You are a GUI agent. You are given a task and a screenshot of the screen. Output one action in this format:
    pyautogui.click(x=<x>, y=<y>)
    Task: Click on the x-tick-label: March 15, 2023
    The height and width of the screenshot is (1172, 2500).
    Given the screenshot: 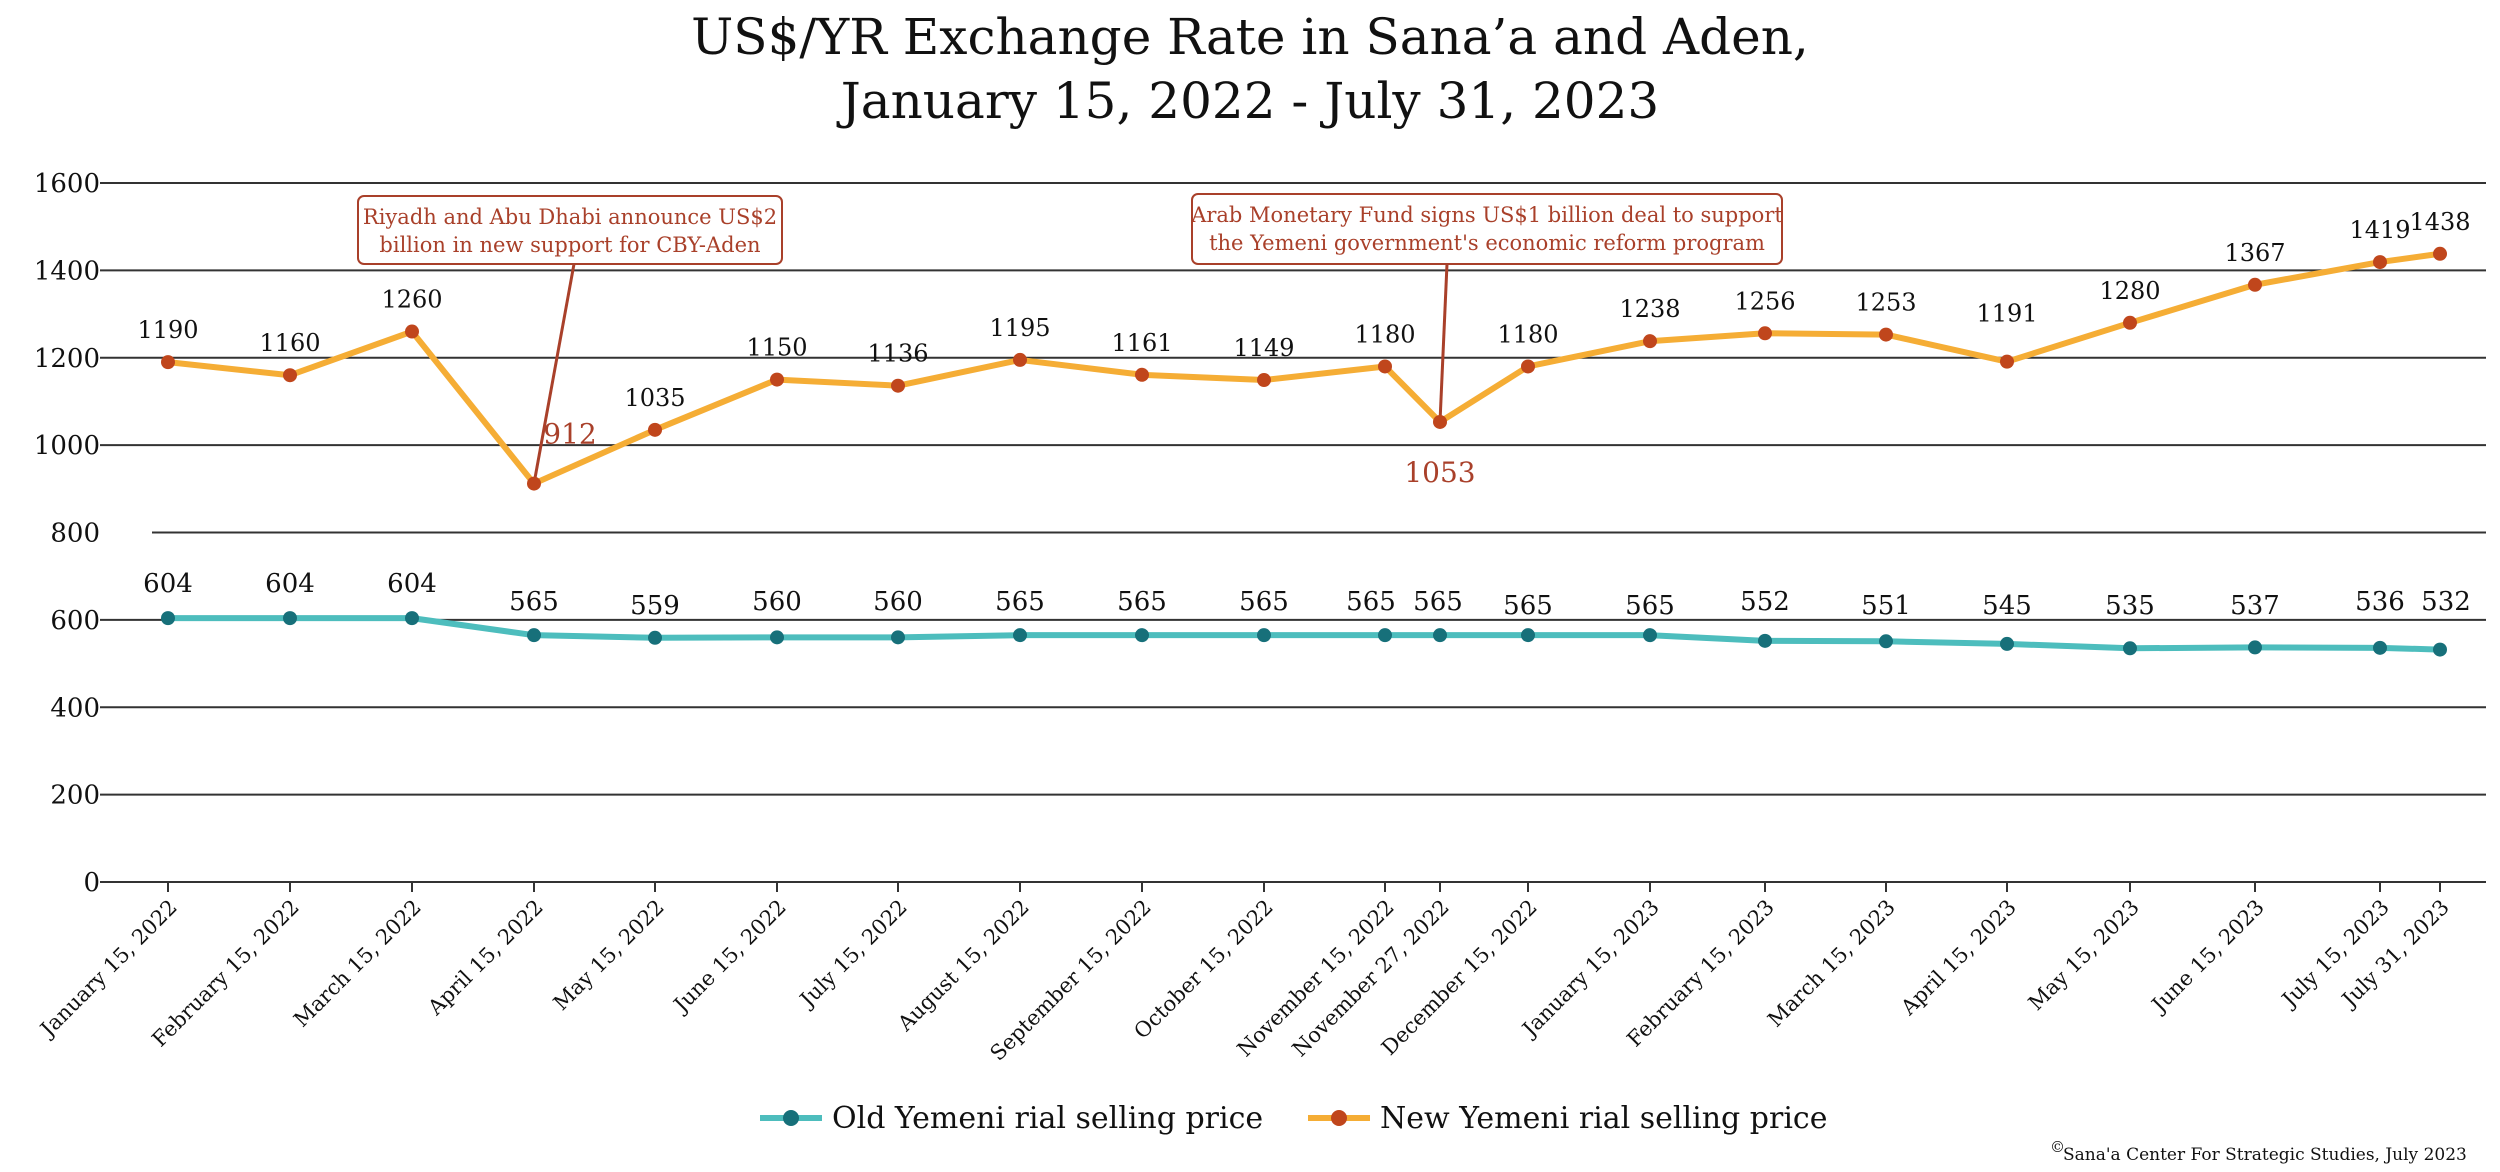 What is the action you would take?
    pyautogui.click(x=1831, y=963)
    